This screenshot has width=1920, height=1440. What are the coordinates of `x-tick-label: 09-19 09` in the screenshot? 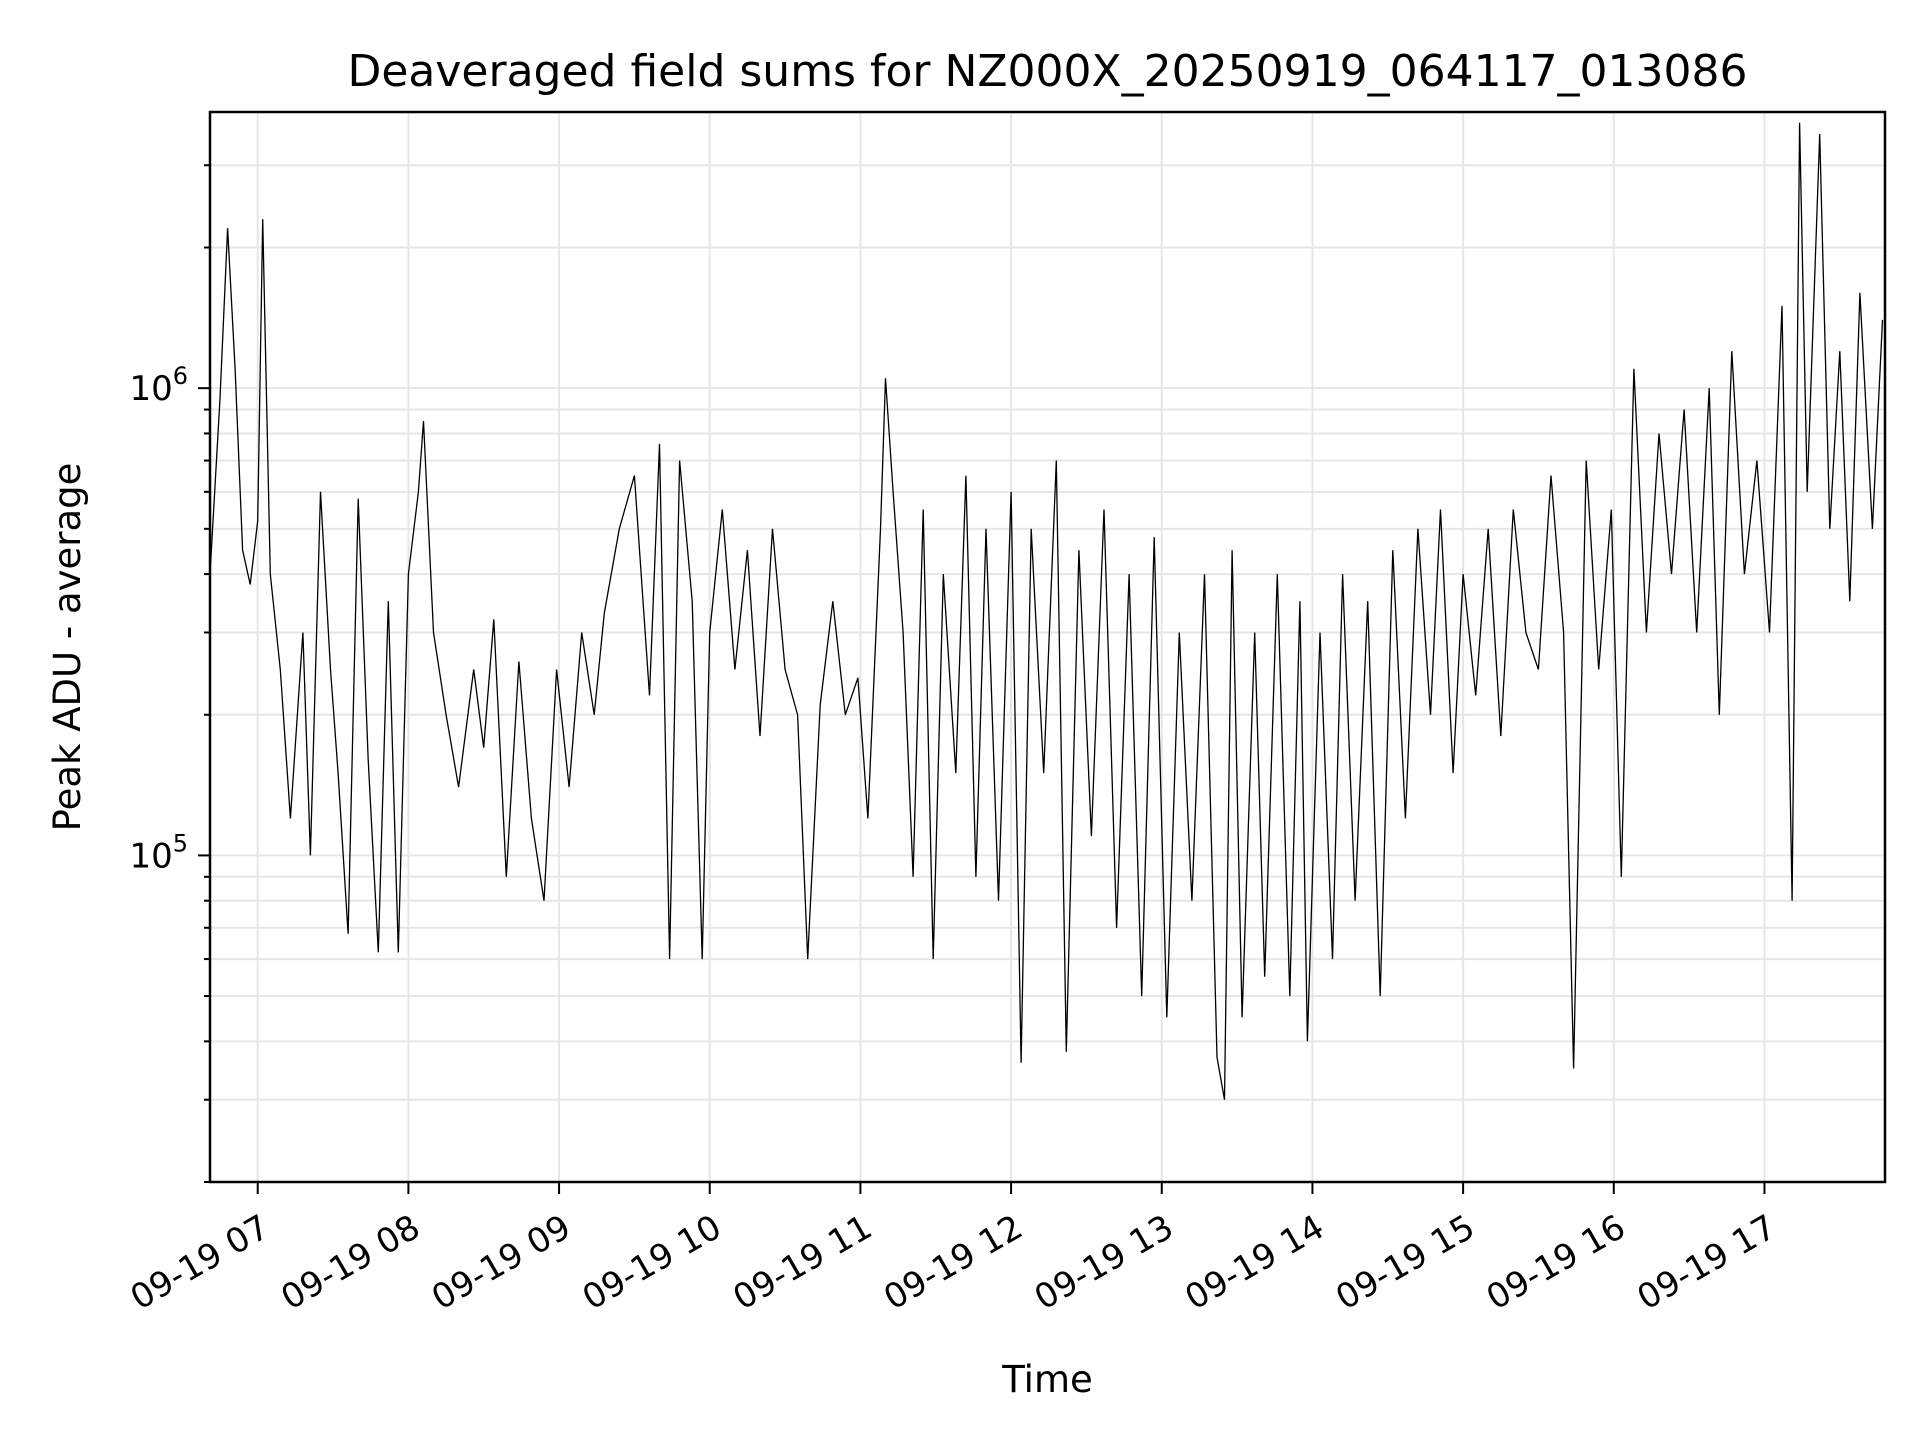 It's located at (501, 1262).